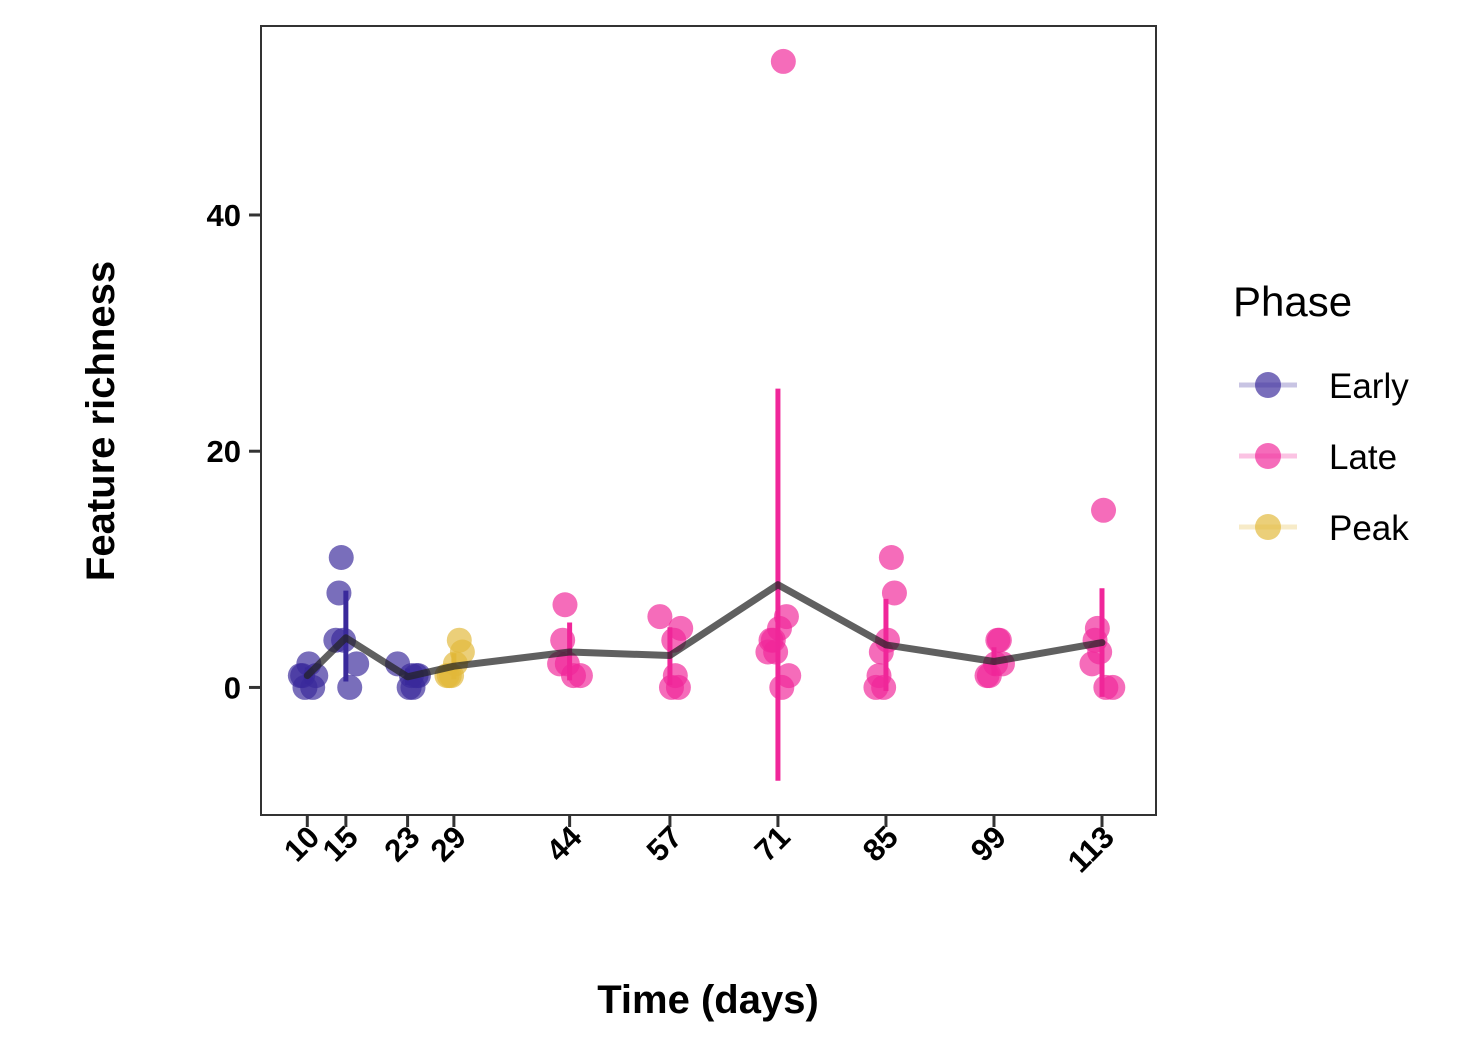  What do you see at coordinates (564, 844) in the screenshot?
I see `x-tick-label: 44` at bounding box center [564, 844].